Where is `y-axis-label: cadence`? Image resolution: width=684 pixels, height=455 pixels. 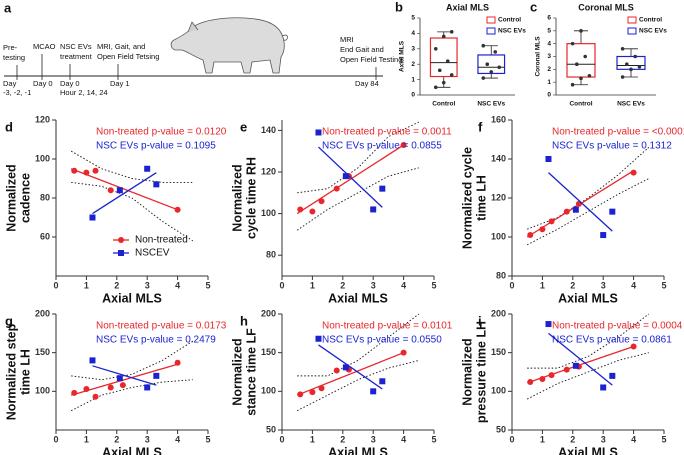 y-axis-label: cadence is located at coordinates (25, 198).